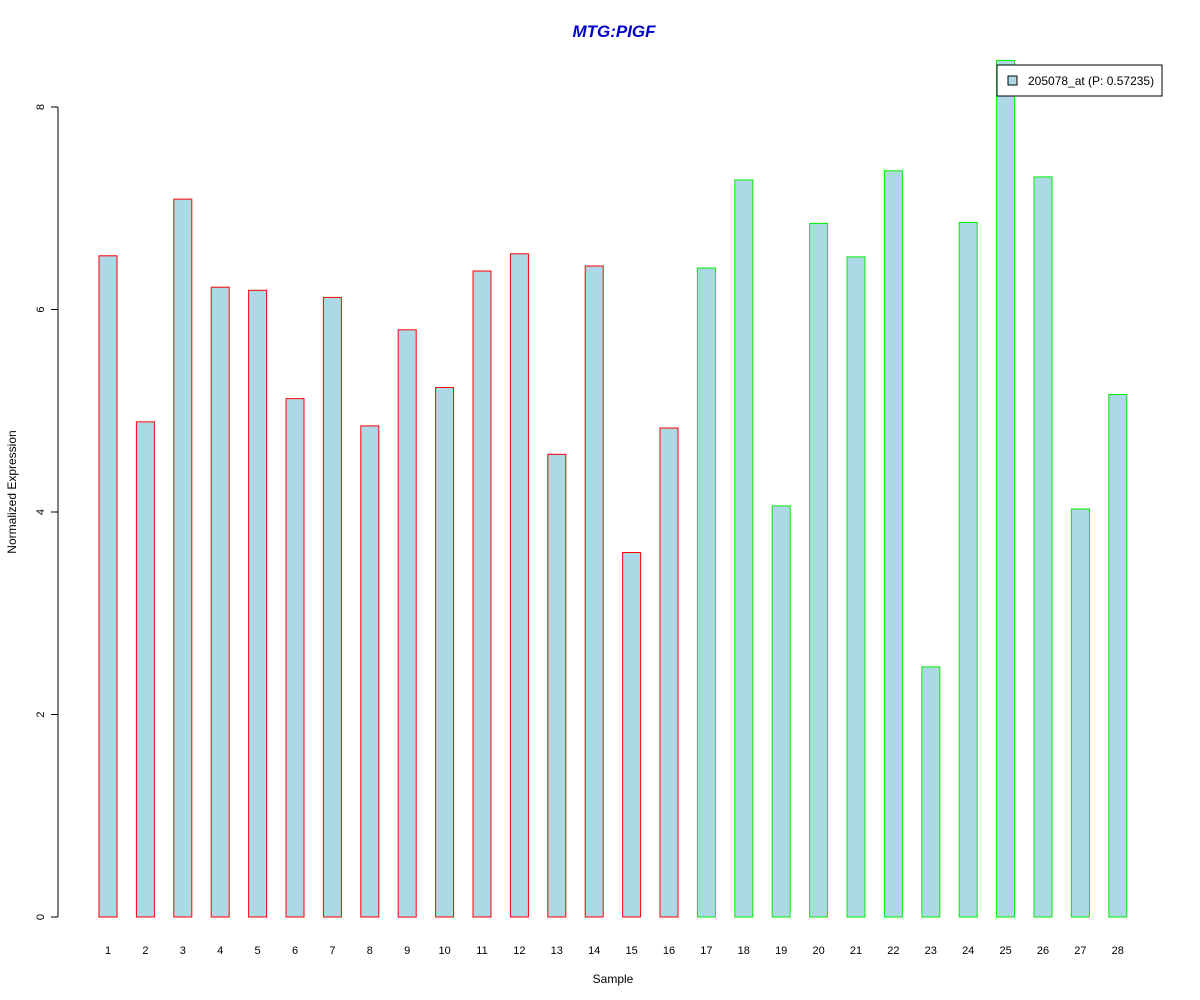 Image resolution: width=1200 pixels, height=1000 pixels. What do you see at coordinates (631, 951) in the screenshot?
I see `x-tick-label-15: 15` at bounding box center [631, 951].